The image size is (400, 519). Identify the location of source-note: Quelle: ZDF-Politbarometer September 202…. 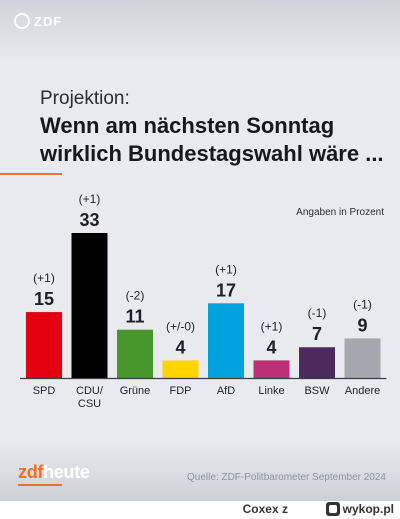
(286, 477).